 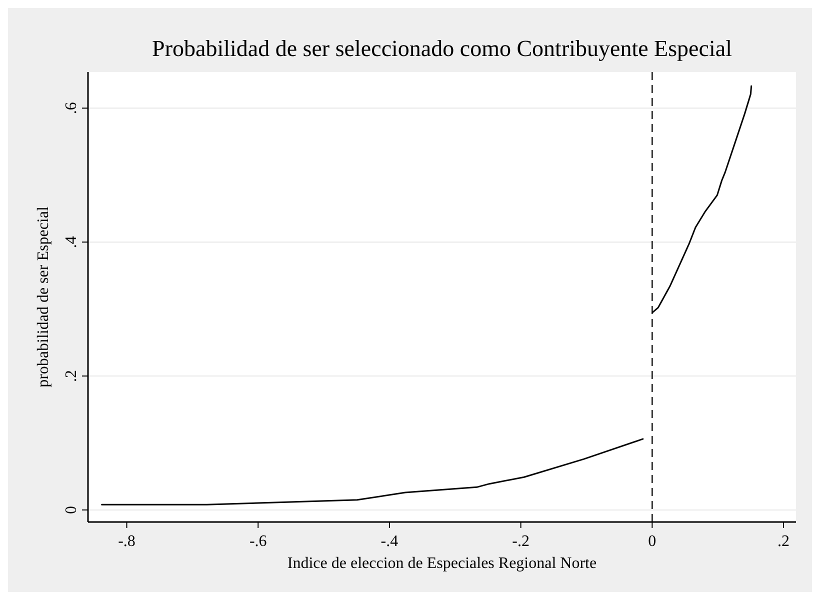 What do you see at coordinates (71, 108) in the screenshot?
I see `y-tick-label: .6` at bounding box center [71, 108].